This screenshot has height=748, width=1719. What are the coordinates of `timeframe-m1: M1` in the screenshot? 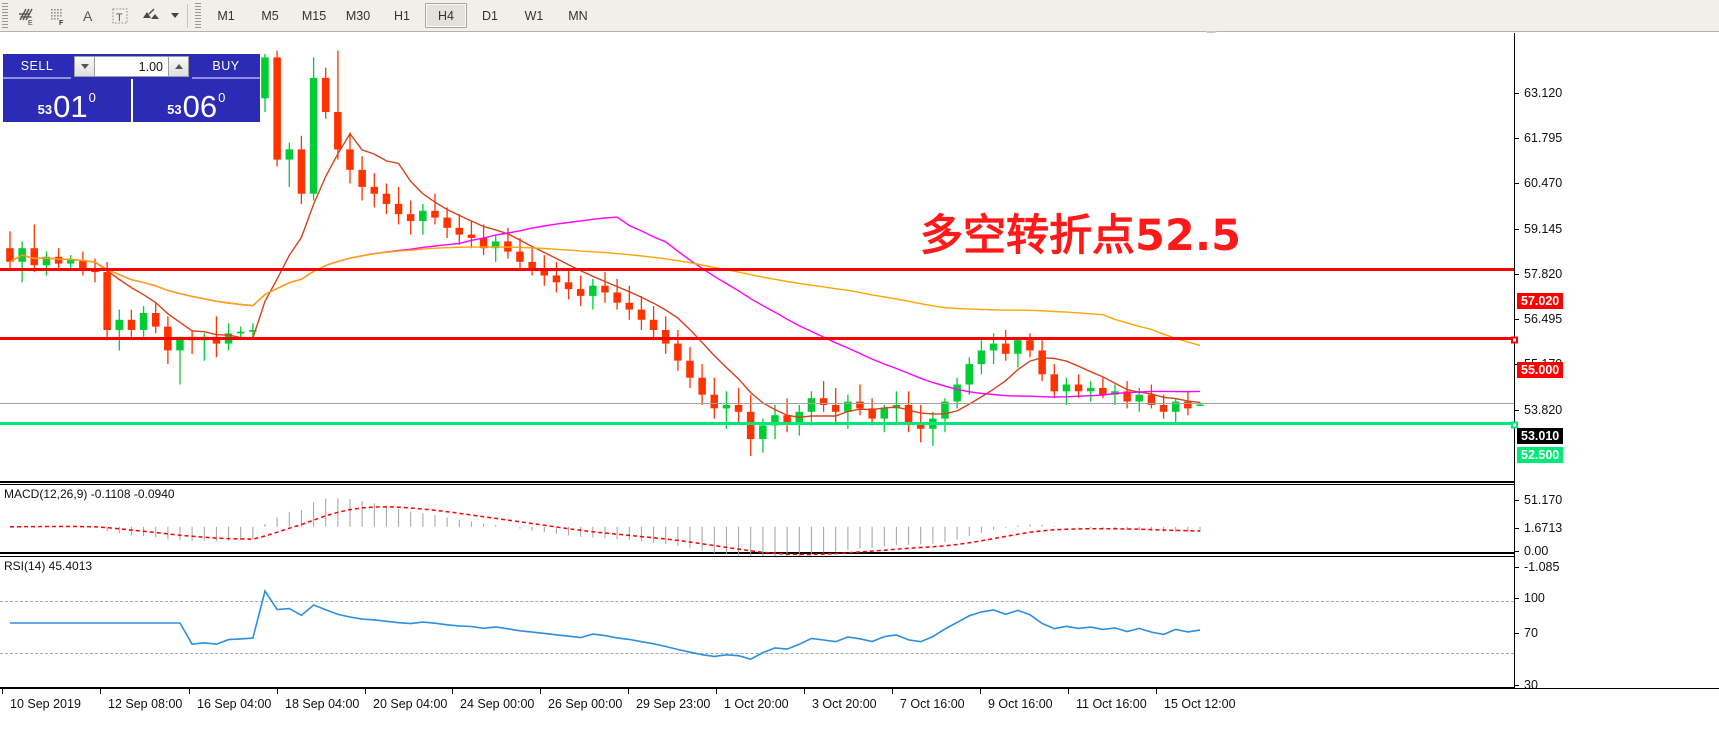 It's located at (226, 15).